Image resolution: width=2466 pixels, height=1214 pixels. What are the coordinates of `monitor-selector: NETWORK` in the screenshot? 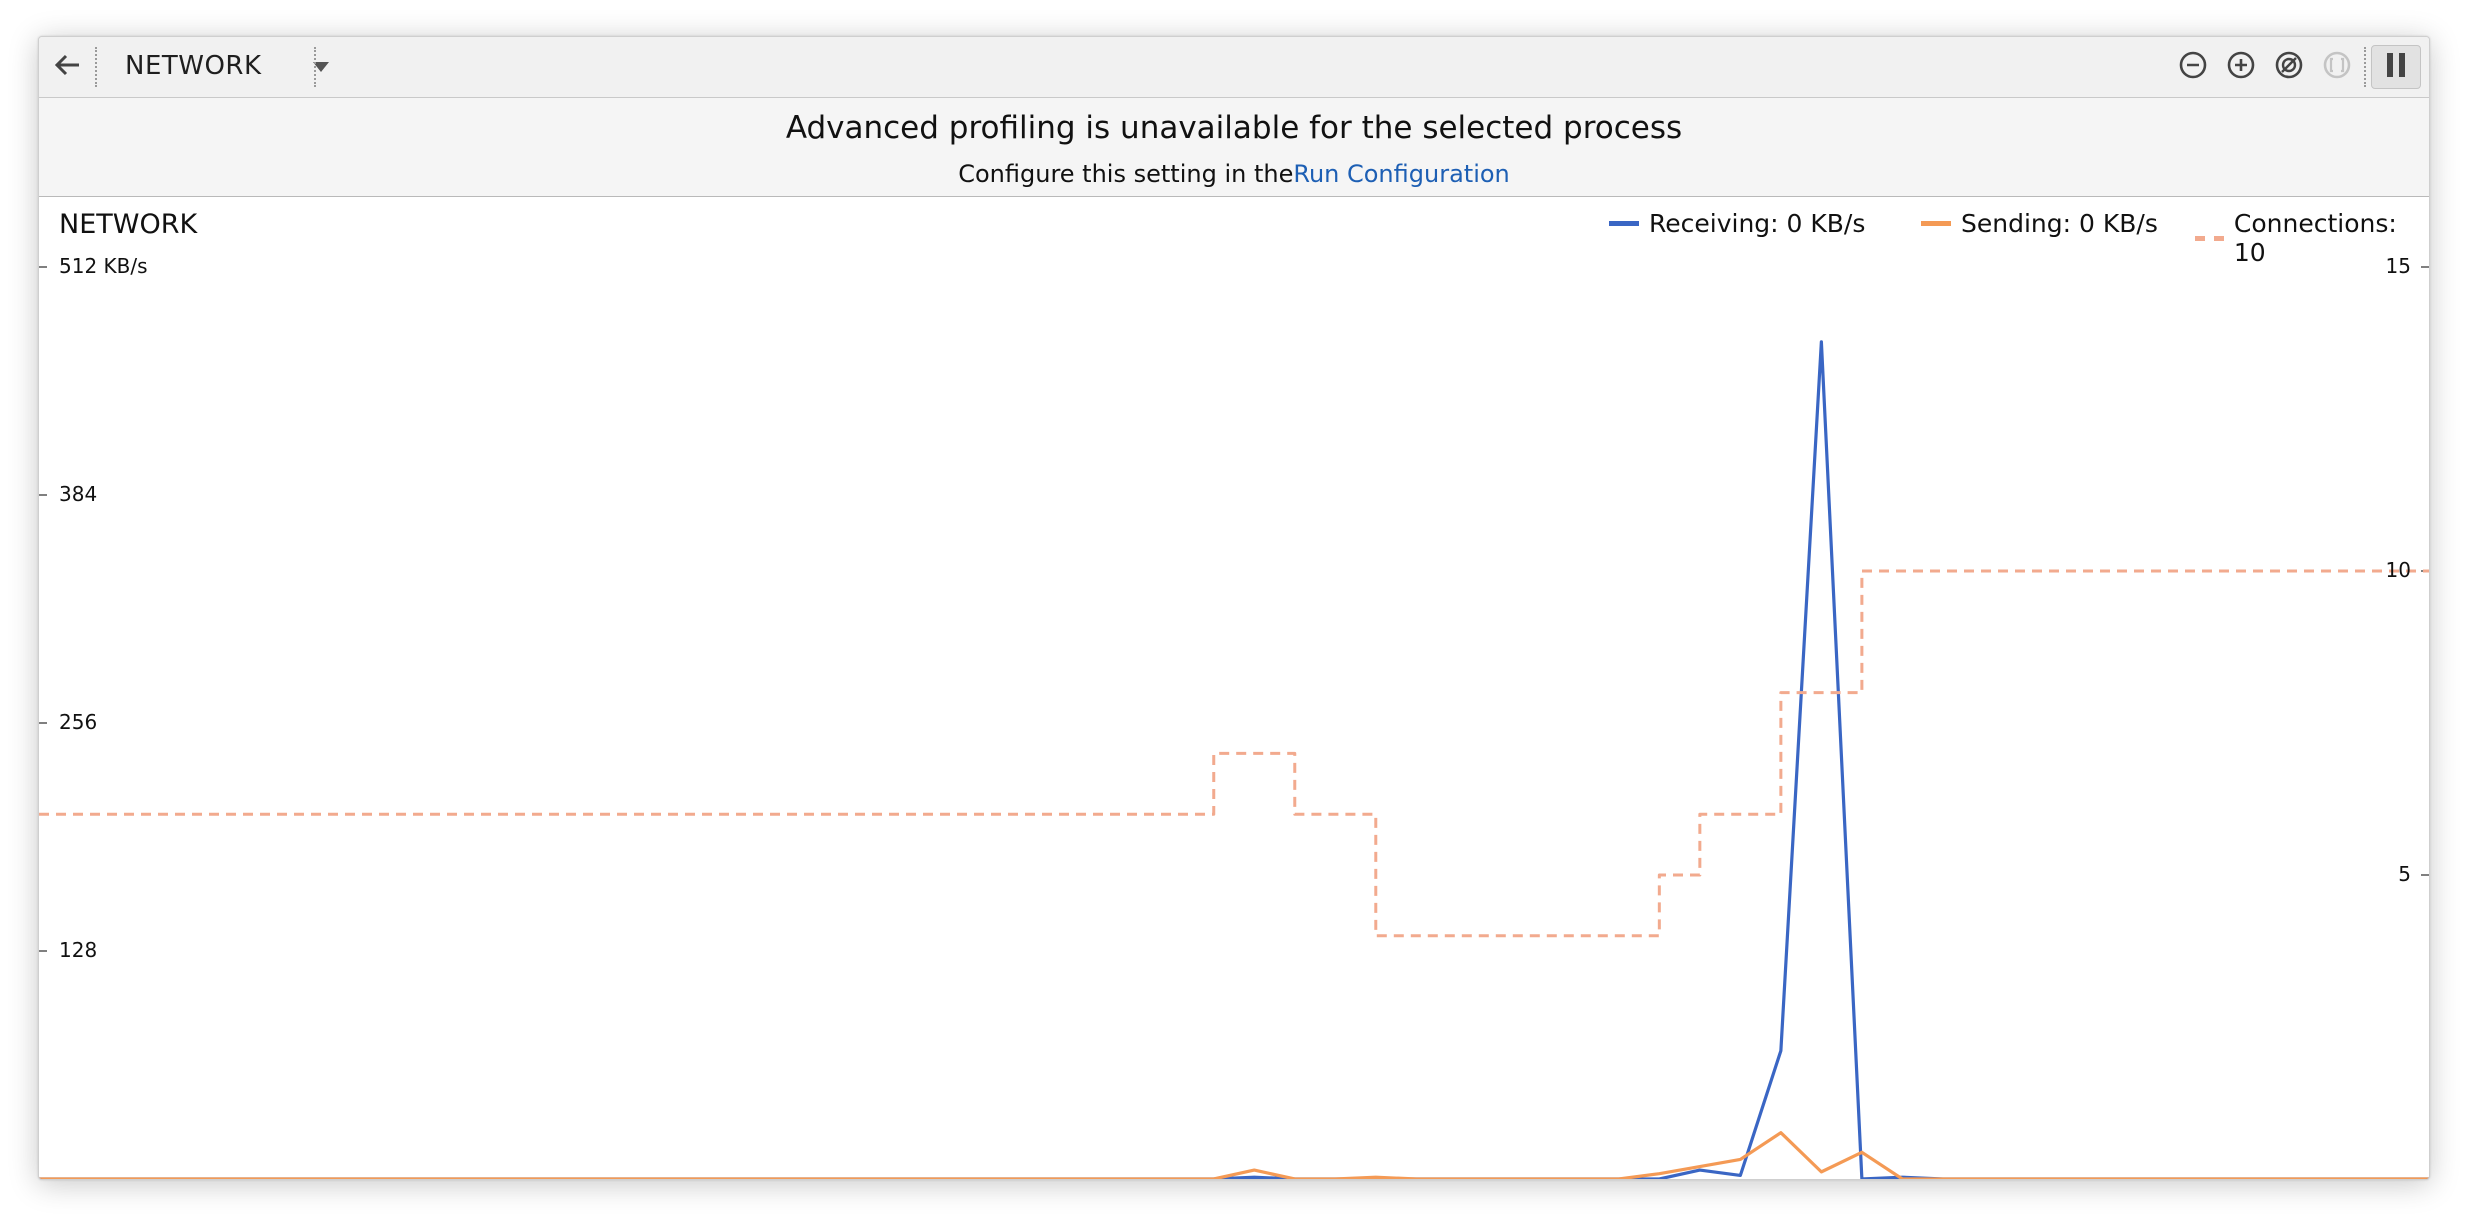 It's located at (229, 67).